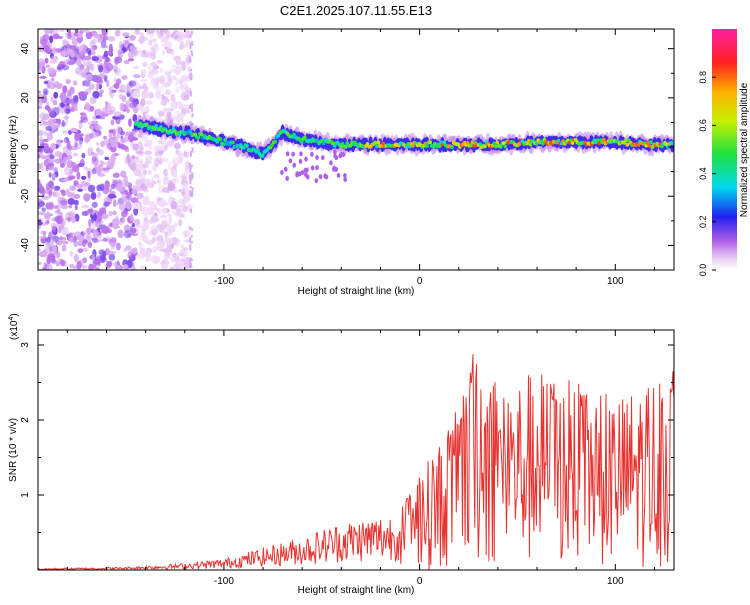  What do you see at coordinates (356, 291) in the screenshot?
I see `spectrogram-x-axis-label: Height of straight line (km)` at bounding box center [356, 291].